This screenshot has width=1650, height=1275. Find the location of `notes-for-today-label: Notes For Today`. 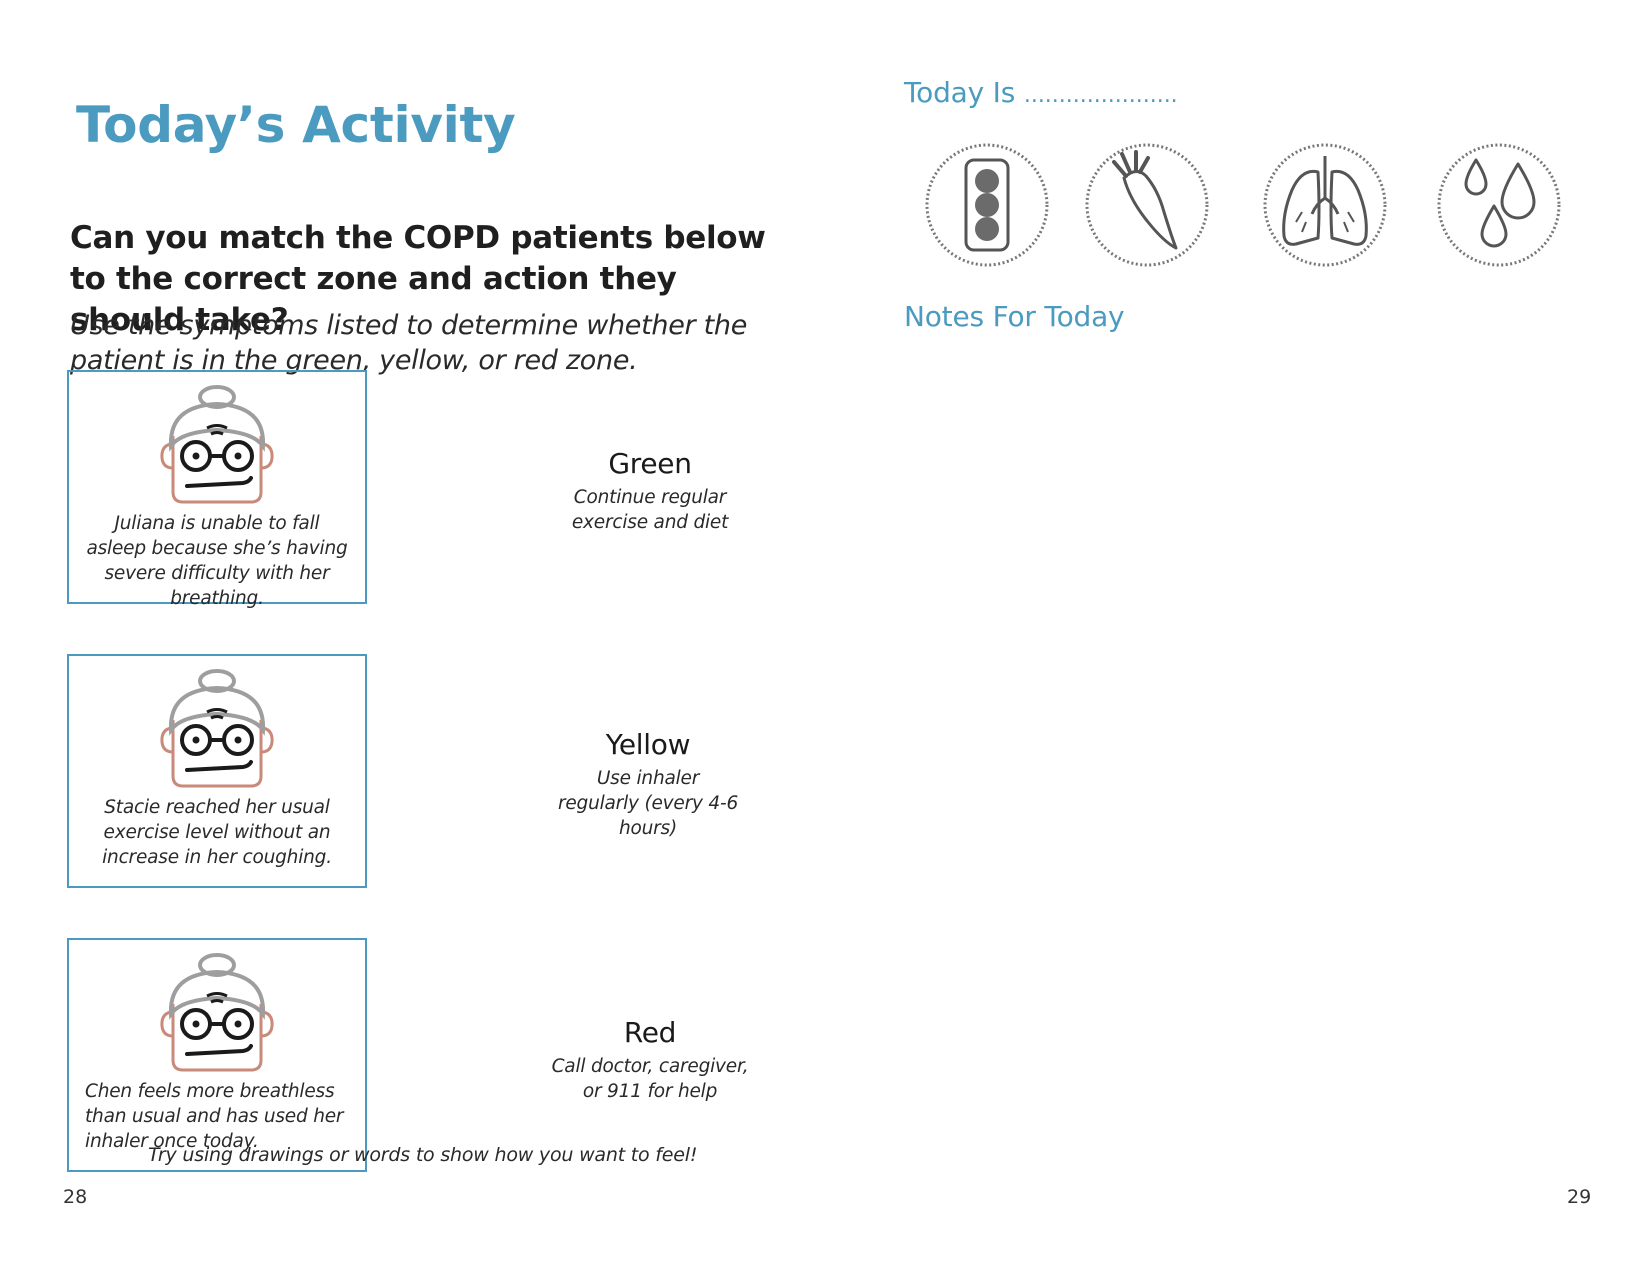

notes-for-today-label: Notes For Today is located at coordinates (1014, 316).